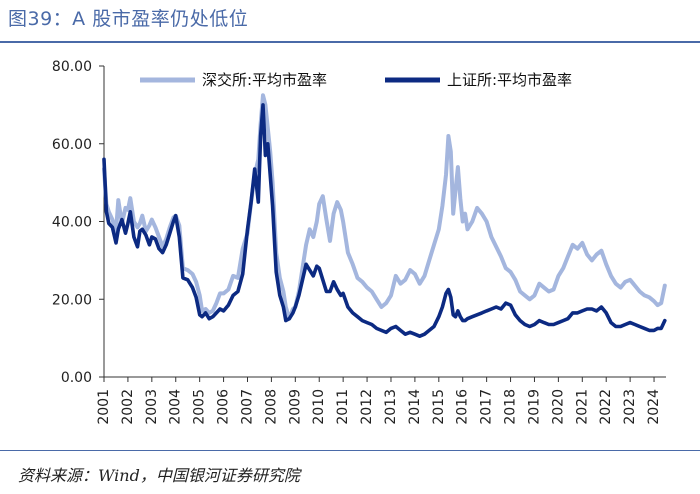  I want to click on x-tick-label: 2015, so click(439, 407).